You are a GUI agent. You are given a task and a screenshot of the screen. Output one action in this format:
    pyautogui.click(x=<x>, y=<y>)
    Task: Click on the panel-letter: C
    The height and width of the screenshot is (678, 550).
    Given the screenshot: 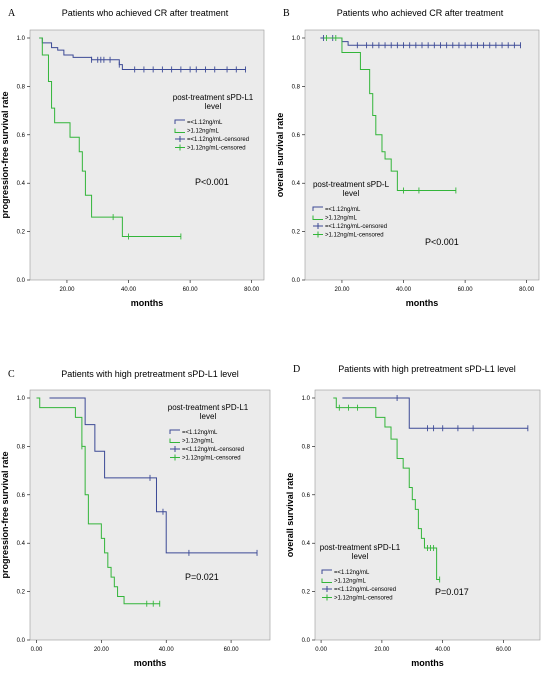 What is the action you would take?
    pyautogui.click(x=11, y=374)
    